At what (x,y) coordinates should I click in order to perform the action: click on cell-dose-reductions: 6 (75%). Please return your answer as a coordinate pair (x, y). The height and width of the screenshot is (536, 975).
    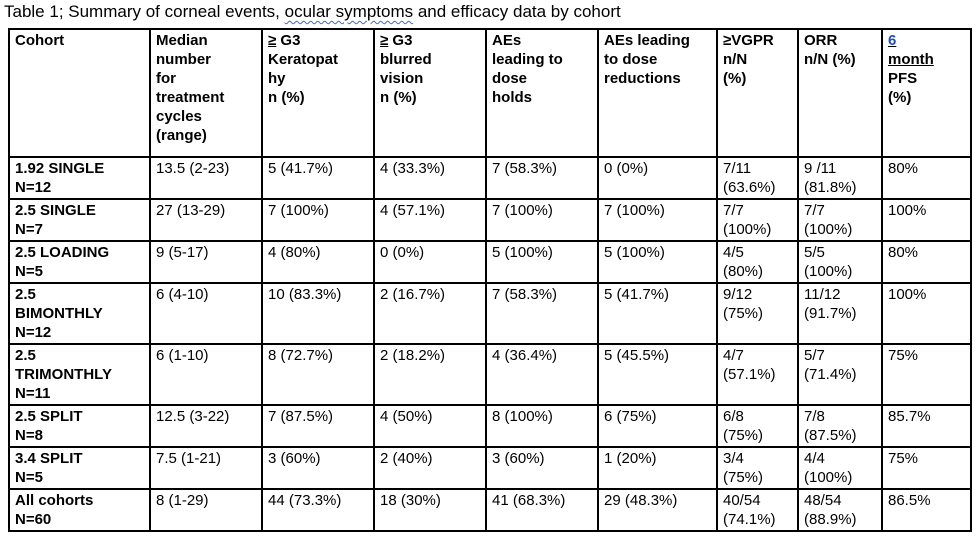
    Looking at the image, I should click on (657, 426).